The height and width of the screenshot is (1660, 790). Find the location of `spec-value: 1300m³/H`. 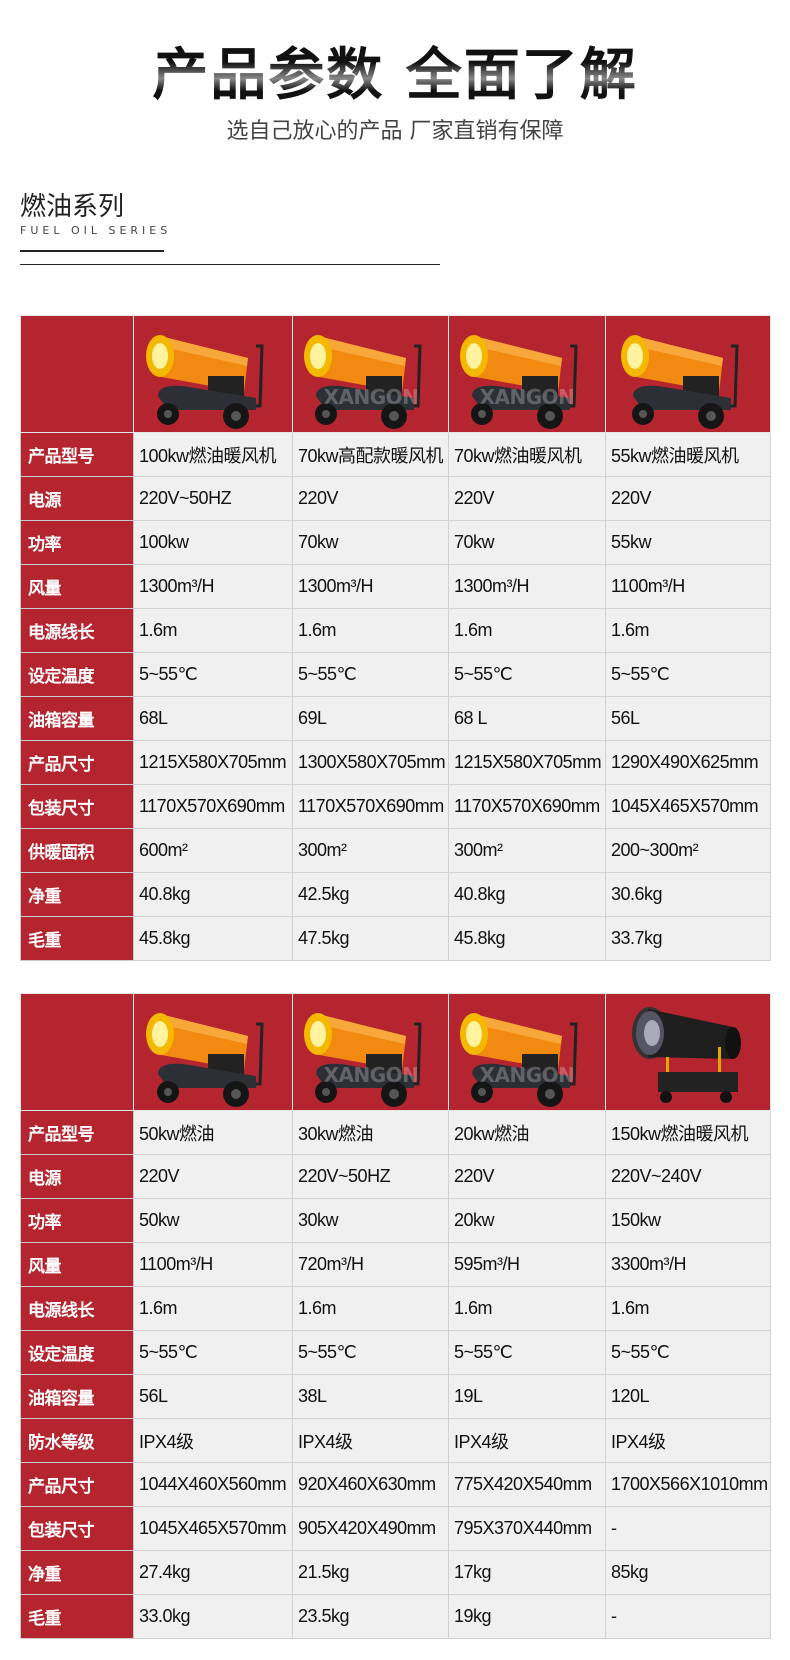

spec-value: 1300m³/H is located at coordinates (370, 586).